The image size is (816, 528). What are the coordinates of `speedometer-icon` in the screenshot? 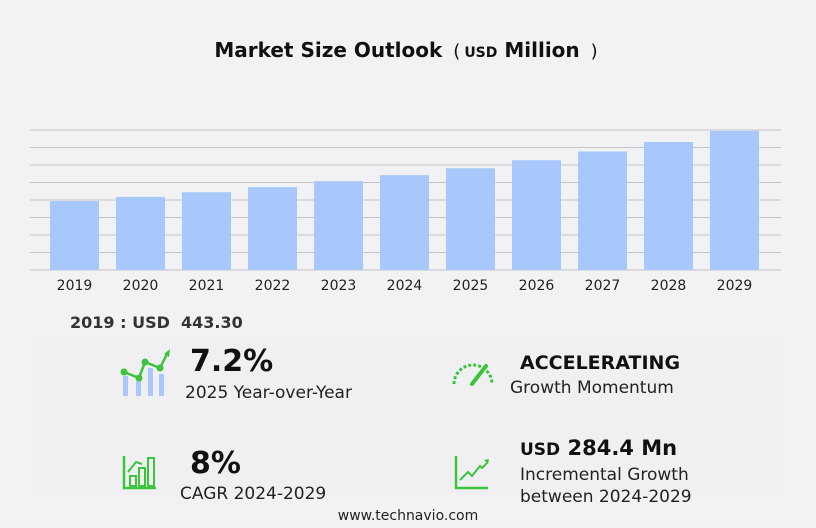 It's located at (473, 374).